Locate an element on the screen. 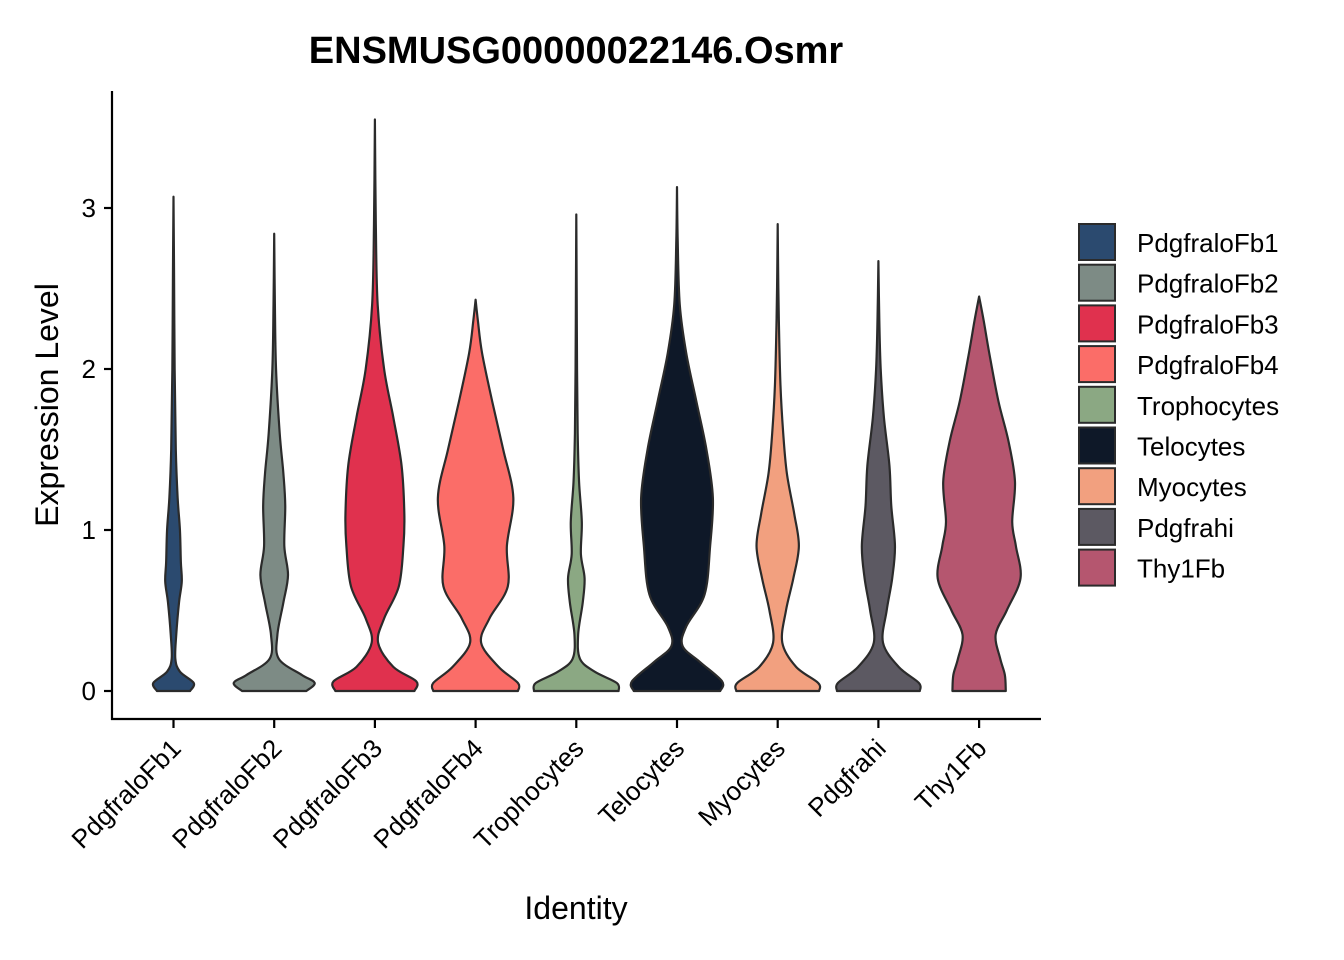  y-axis-title: Expression Level is located at coordinates (47, 405).